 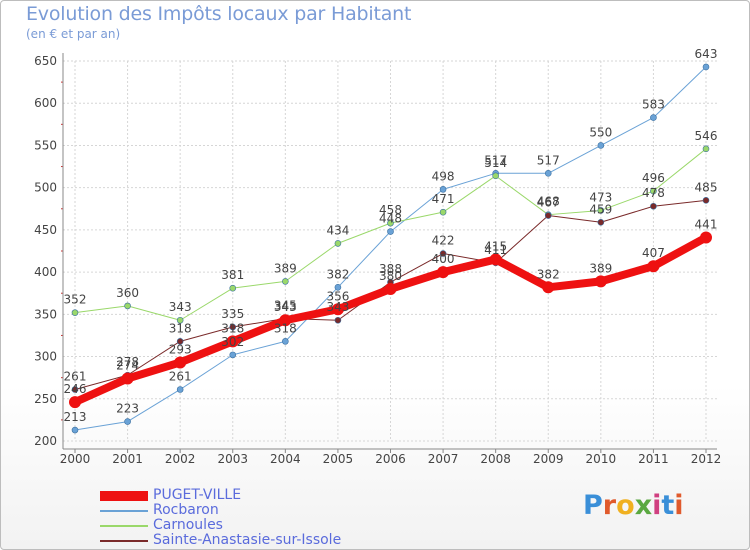 I want to click on x-tick-label: 2000, so click(x=75, y=459).